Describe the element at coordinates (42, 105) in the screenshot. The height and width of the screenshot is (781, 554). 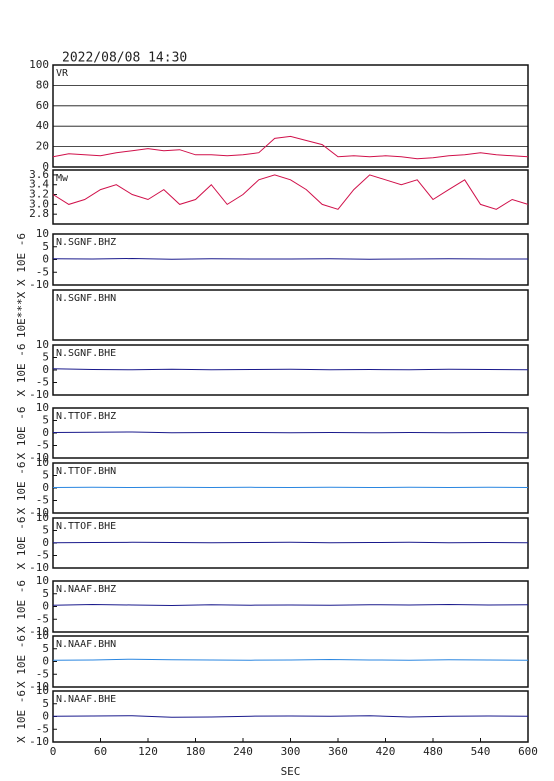
I see `y-tick-label: 60` at that location.